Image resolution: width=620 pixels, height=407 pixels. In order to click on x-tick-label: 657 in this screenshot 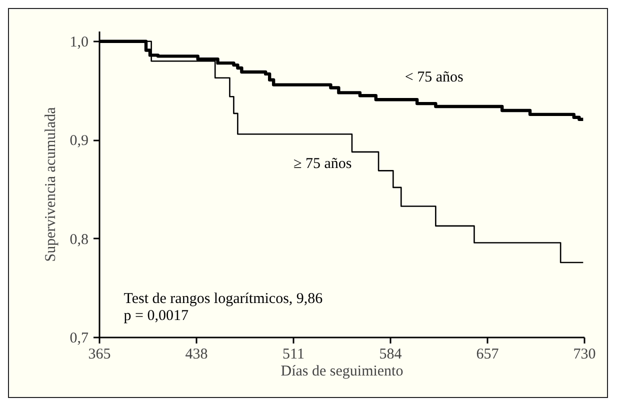, I will do `click(488, 354)`.